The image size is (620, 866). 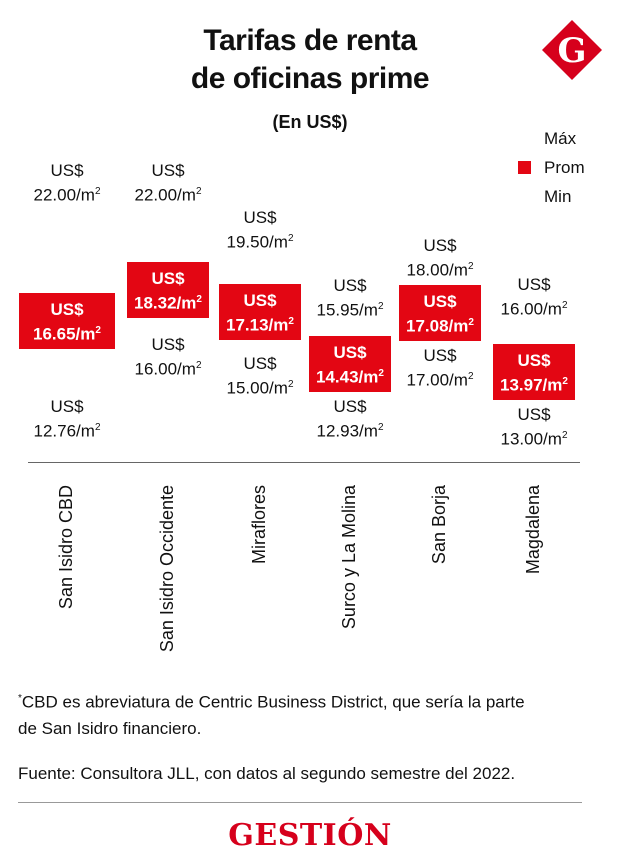 I want to click on footer-divider, so click(x=300, y=802).